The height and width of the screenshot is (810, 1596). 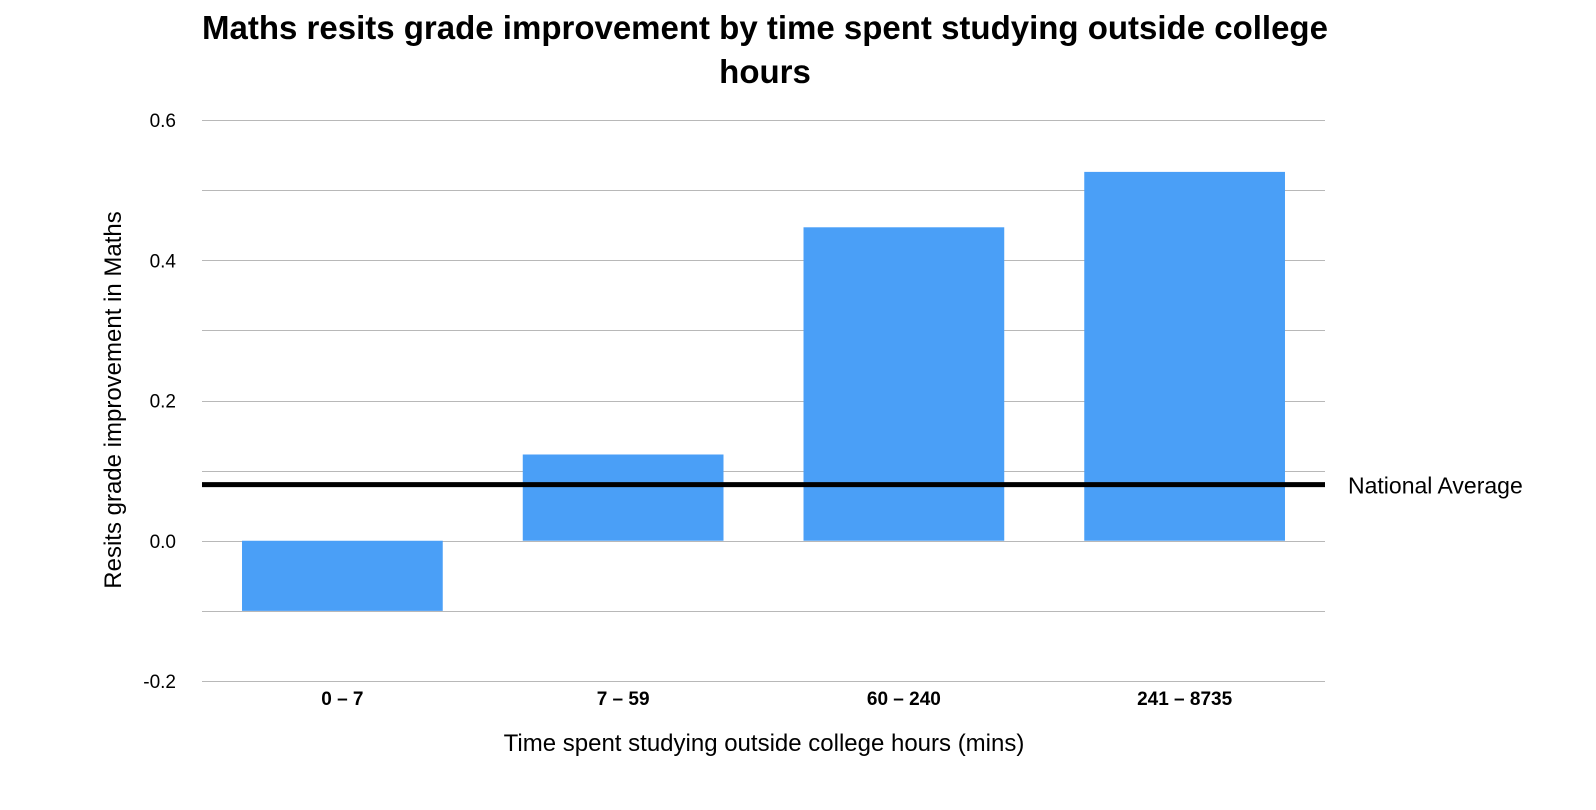 I want to click on x-category-label: 0 – 7, so click(x=342, y=699).